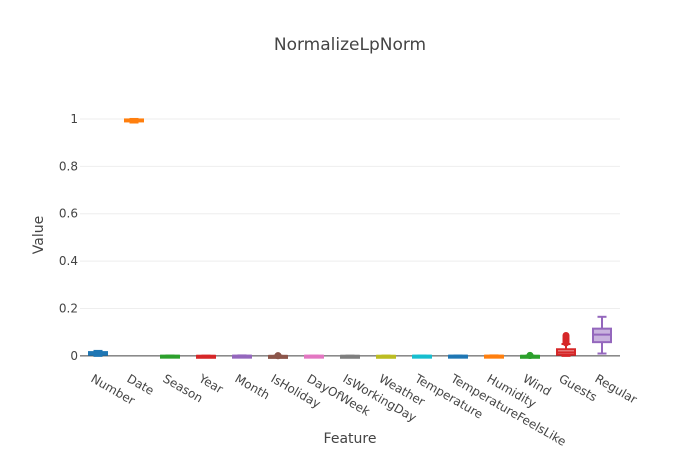  Describe the element at coordinates (253, 386) in the screenshot. I see `x-tick-label: Month` at that location.